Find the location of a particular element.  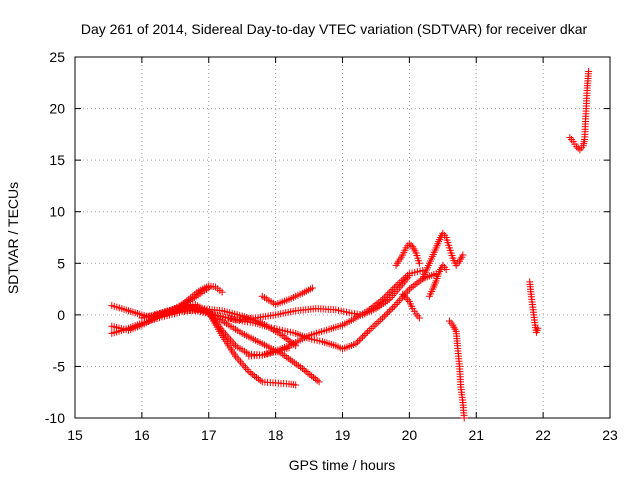

y-tick-label: -10 is located at coordinates (55, 418).